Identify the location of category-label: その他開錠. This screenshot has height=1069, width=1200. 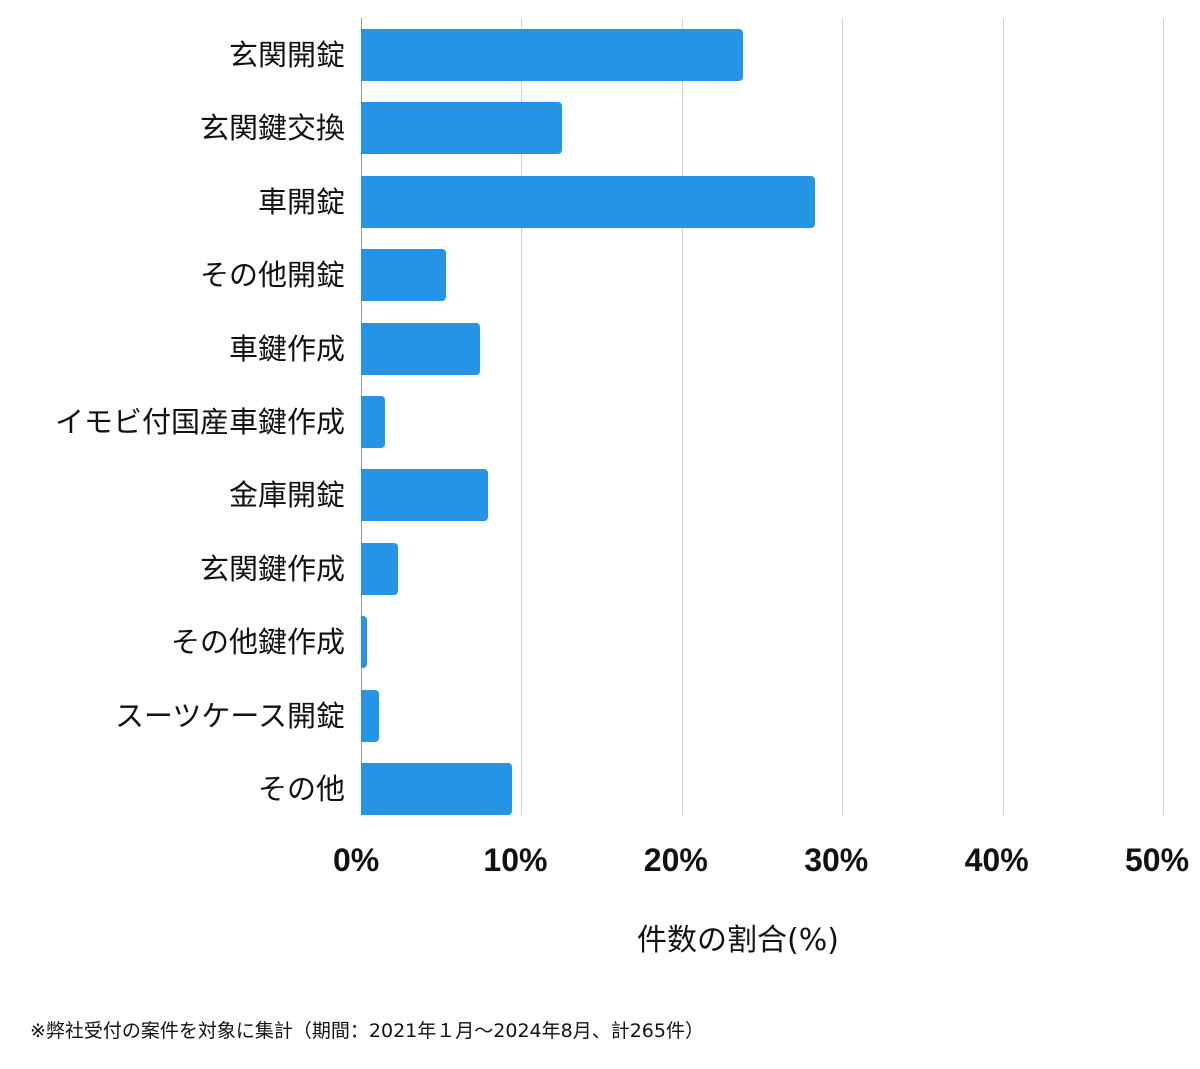
(272, 275).